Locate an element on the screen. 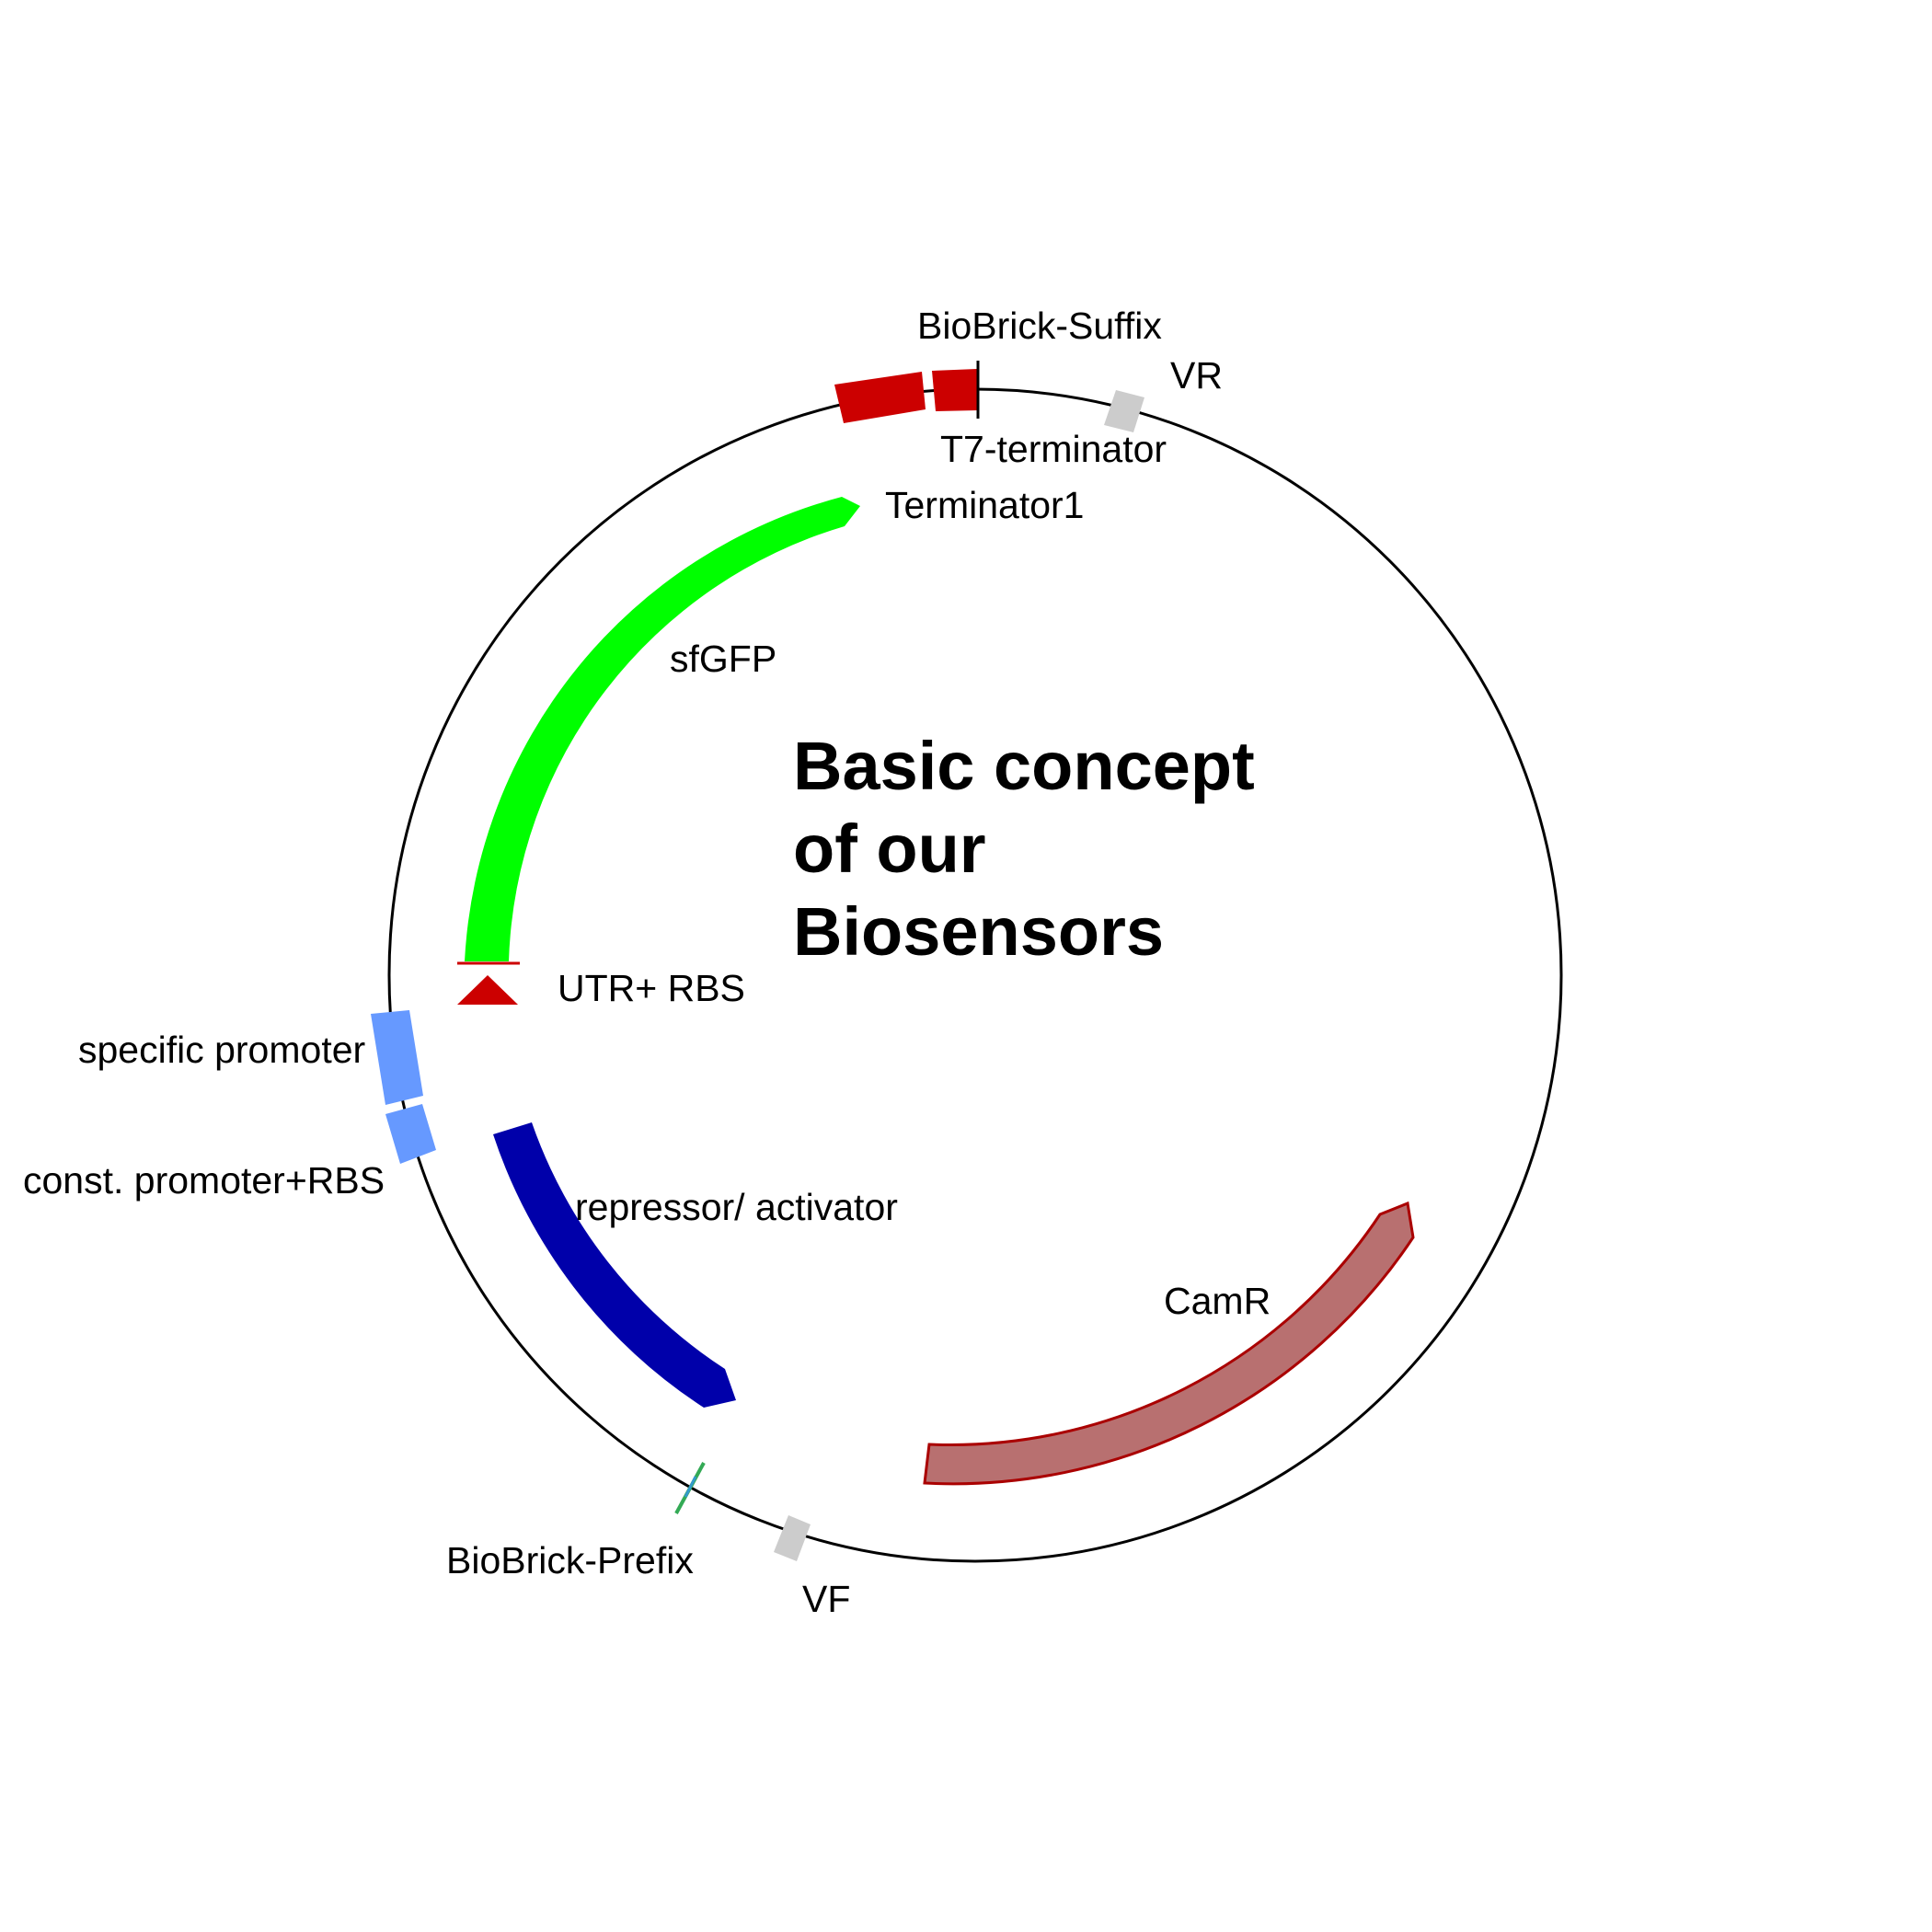  specific-promoter-block is located at coordinates (397, 1057).